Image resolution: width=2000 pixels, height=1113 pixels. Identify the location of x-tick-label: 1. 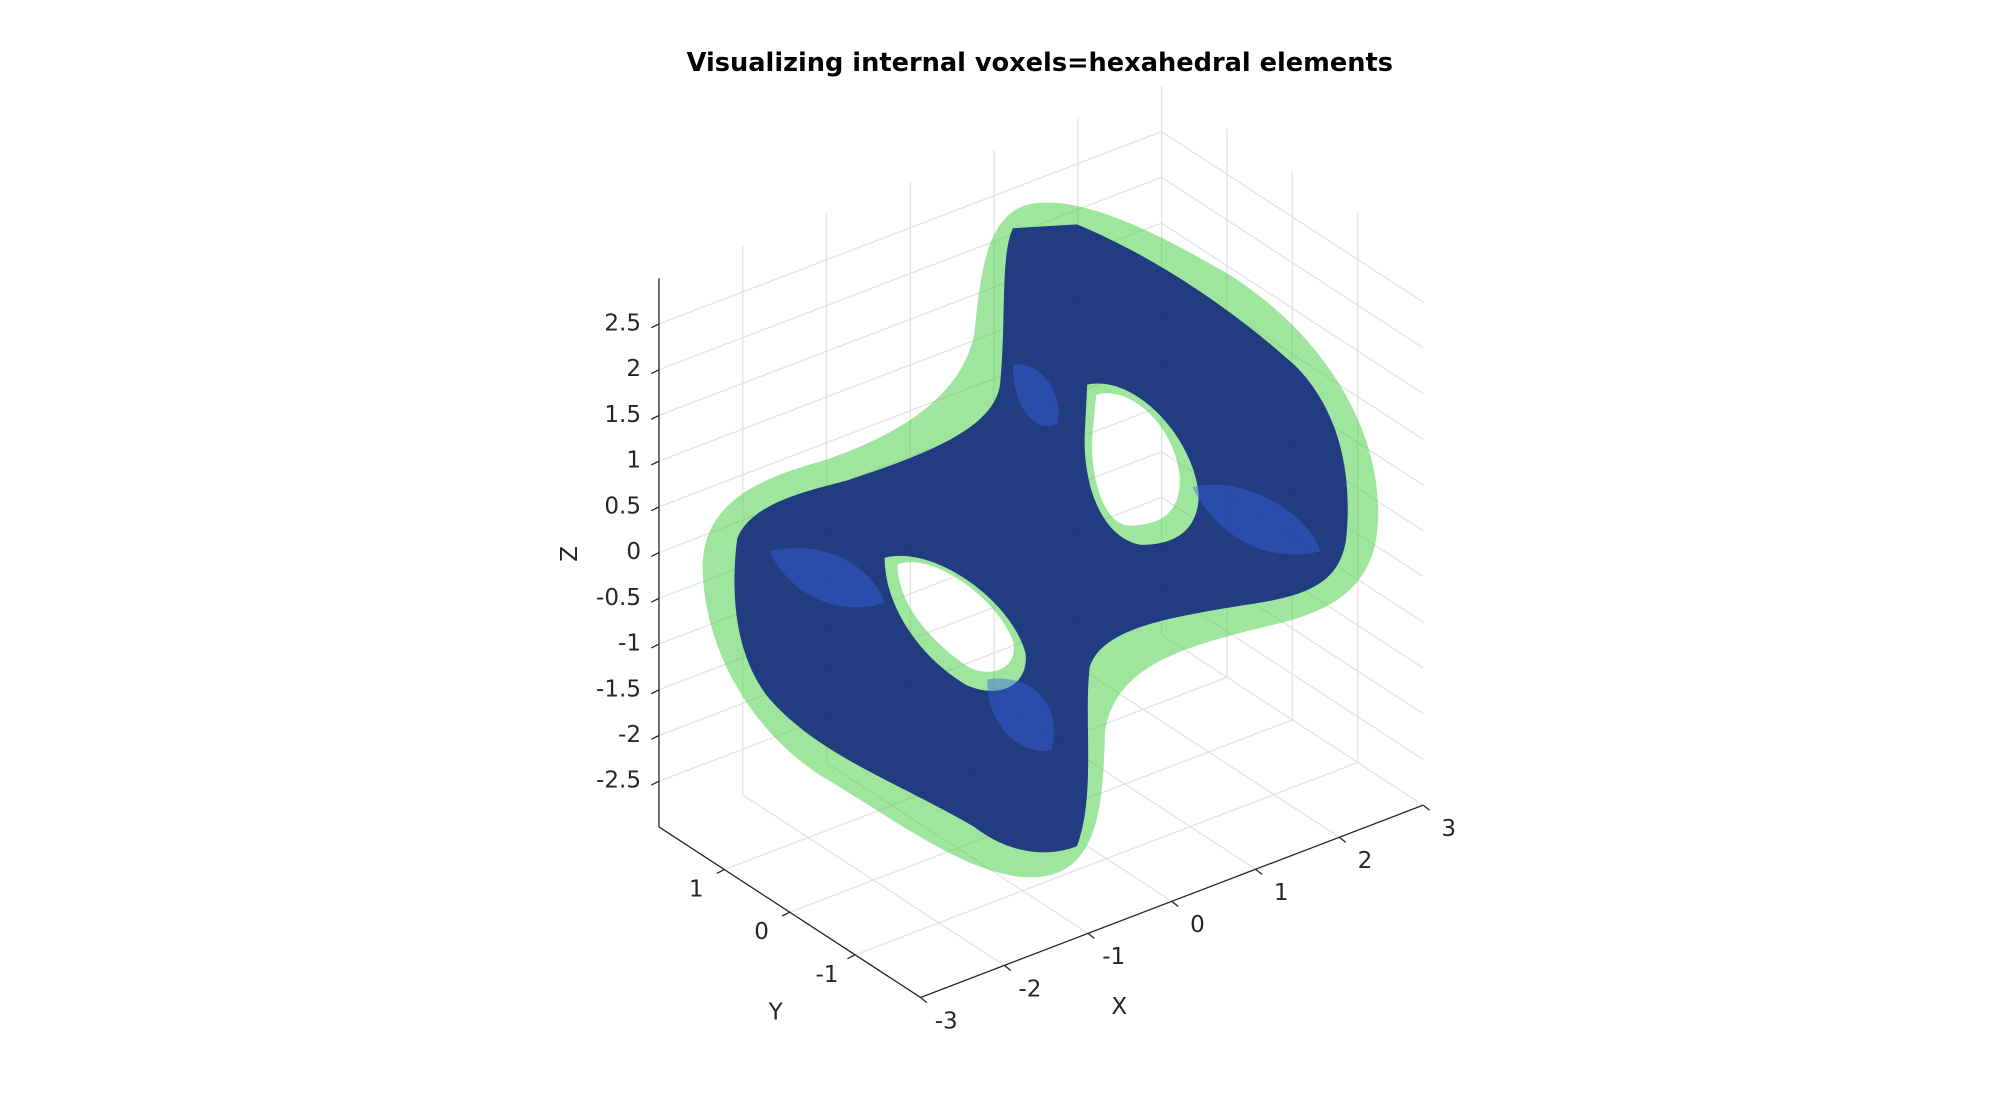
(1281, 893).